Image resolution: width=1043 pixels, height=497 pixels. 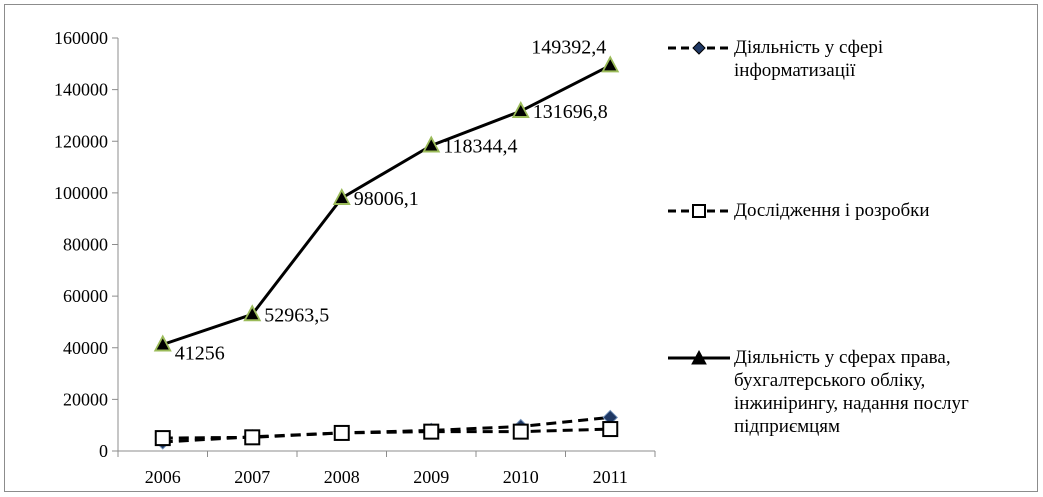 What do you see at coordinates (85, 296) in the screenshot?
I see `y-tick-label: 60000` at bounding box center [85, 296].